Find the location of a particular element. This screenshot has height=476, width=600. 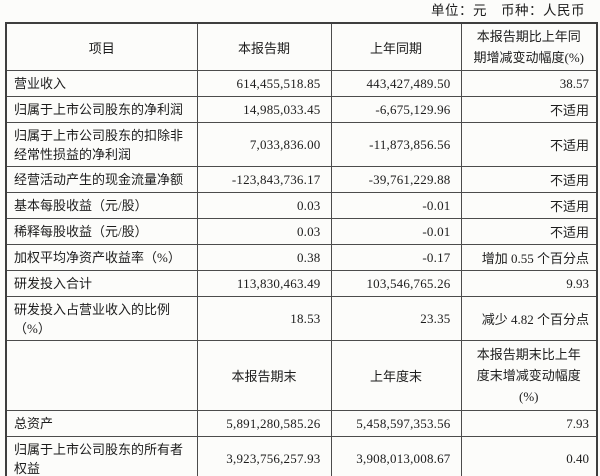

prior-period-value: 443,427,489.50 is located at coordinates (396, 83).